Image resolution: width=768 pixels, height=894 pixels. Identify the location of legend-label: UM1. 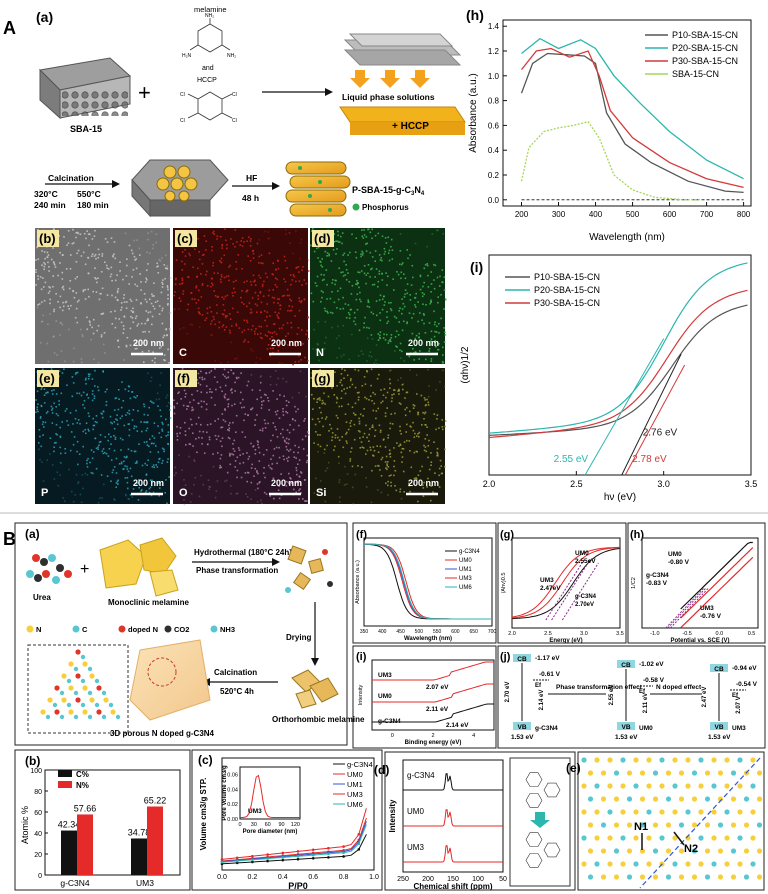
(355, 784).